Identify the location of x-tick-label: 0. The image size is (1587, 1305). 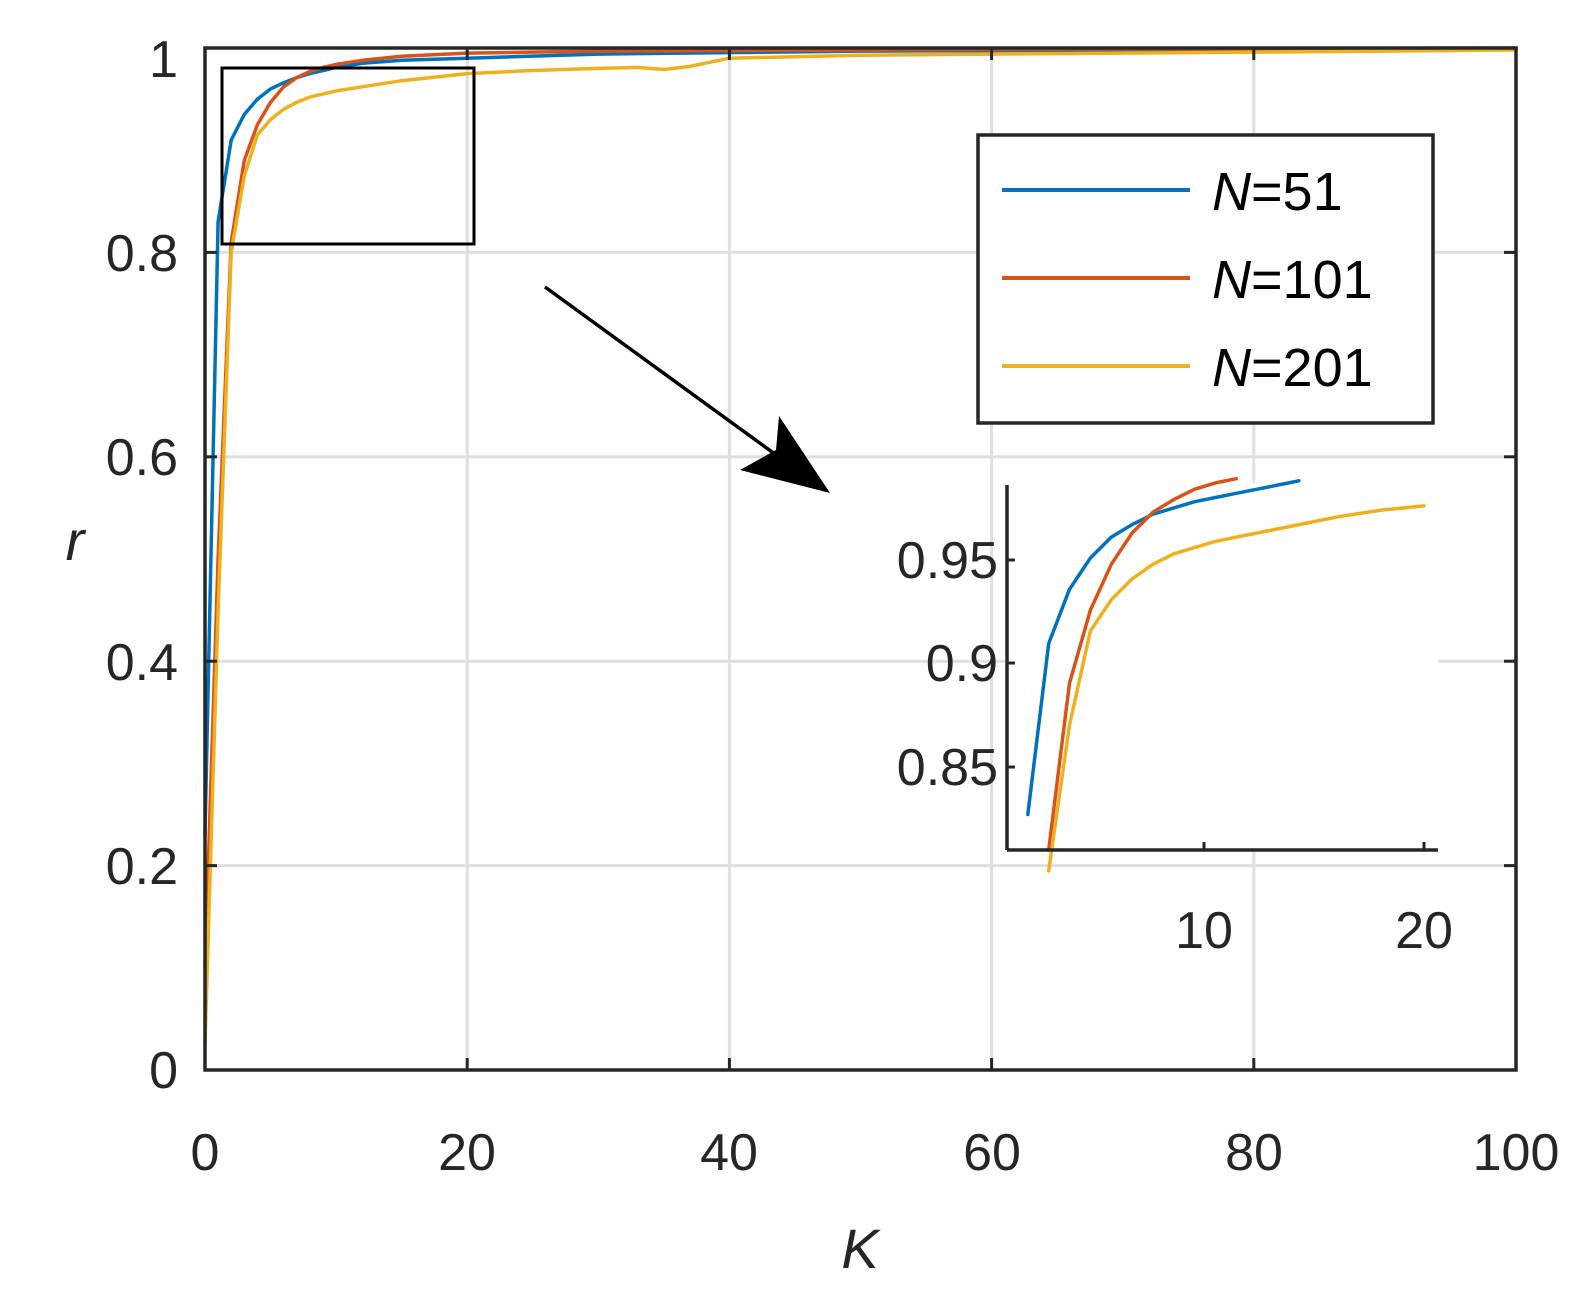
(205, 1153).